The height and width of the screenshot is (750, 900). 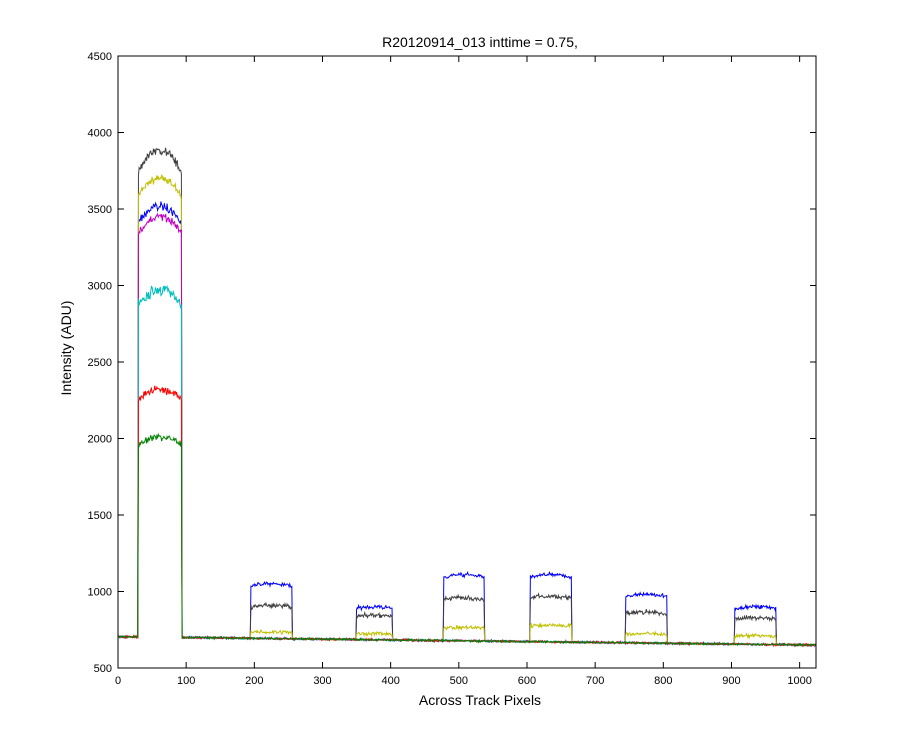 What do you see at coordinates (480, 700) in the screenshot?
I see `x-axis-label: Across Track Pixels` at bounding box center [480, 700].